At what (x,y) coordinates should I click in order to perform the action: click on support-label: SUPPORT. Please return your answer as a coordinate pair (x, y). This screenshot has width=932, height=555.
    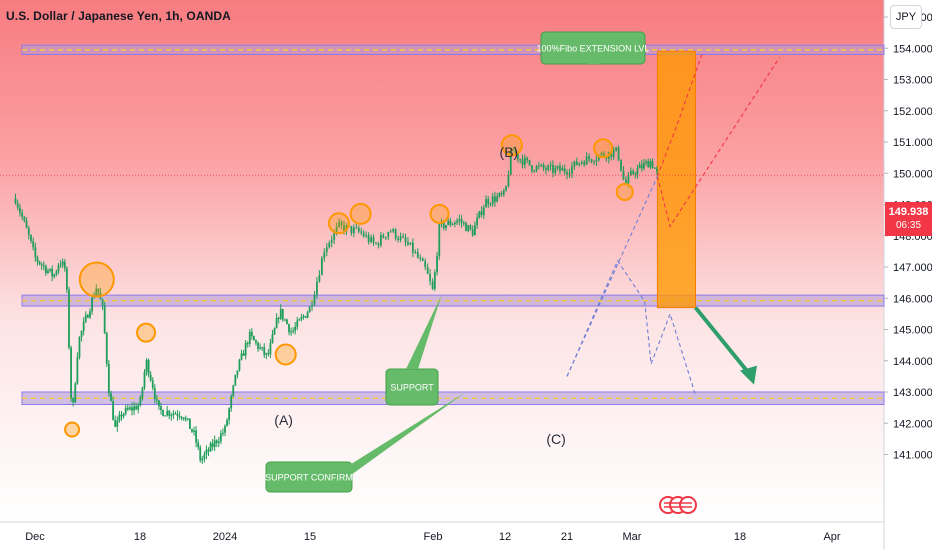
    Looking at the image, I should click on (413, 350).